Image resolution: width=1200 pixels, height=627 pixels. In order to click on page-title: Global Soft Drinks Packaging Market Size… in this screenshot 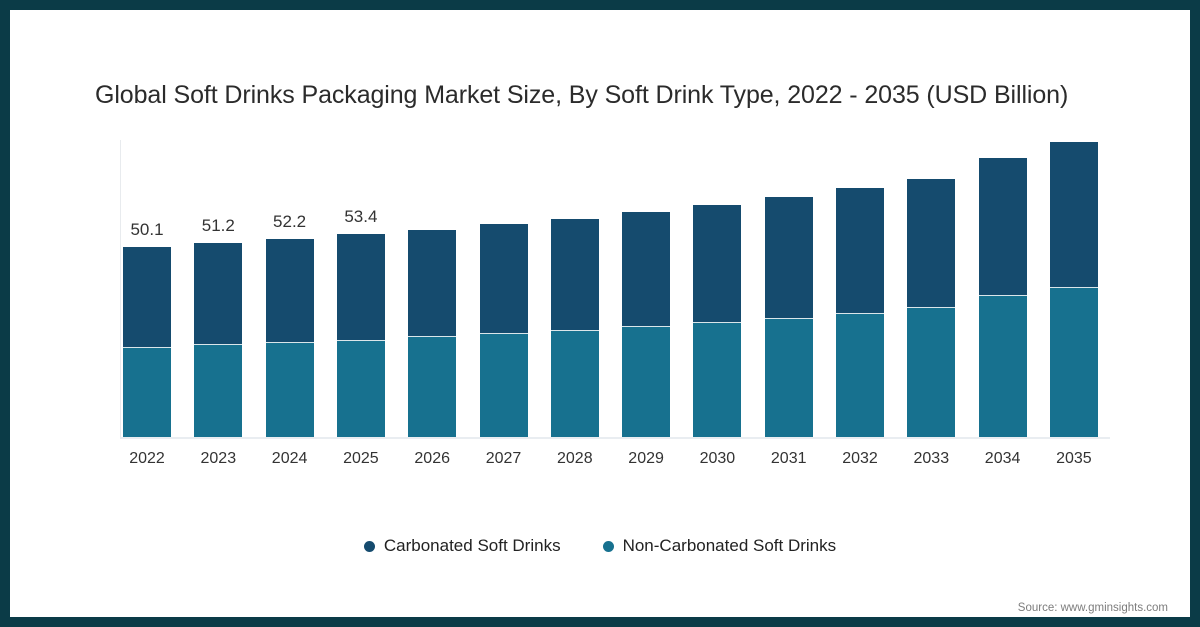, I will do `click(582, 95)`.